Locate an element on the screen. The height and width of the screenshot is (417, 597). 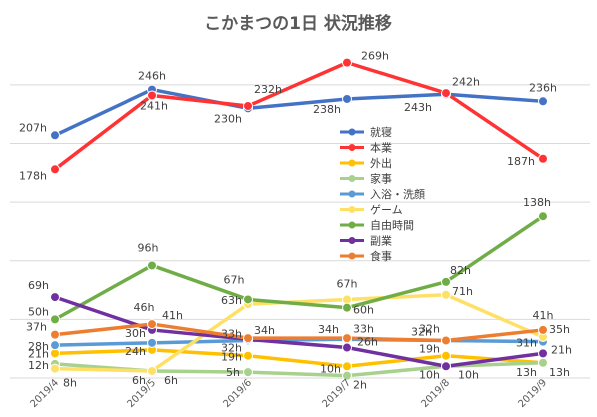
data-label: 26h is located at coordinates (367, 342).